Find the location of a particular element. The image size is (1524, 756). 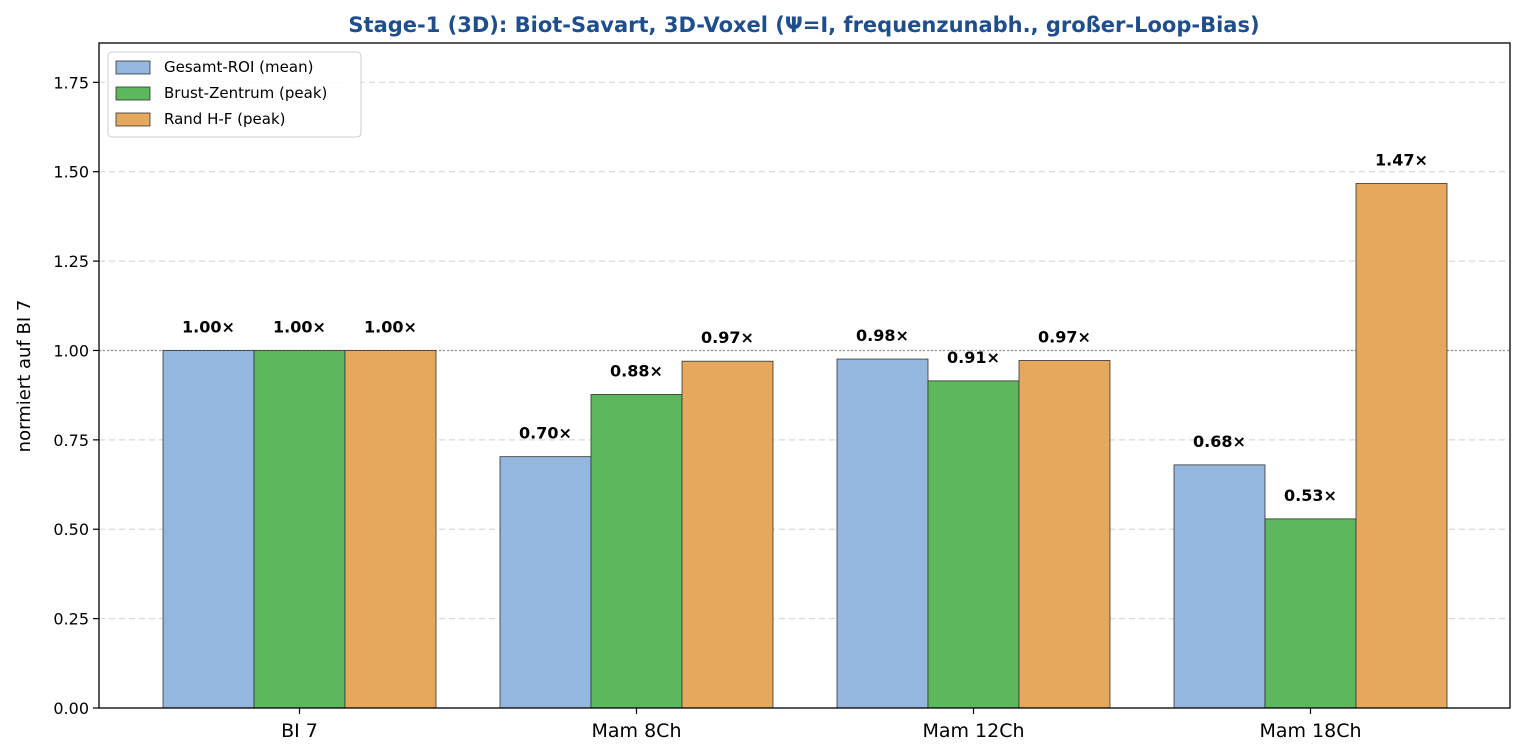

y-tick-label: 0.00 is located at coordinates (71, 708).